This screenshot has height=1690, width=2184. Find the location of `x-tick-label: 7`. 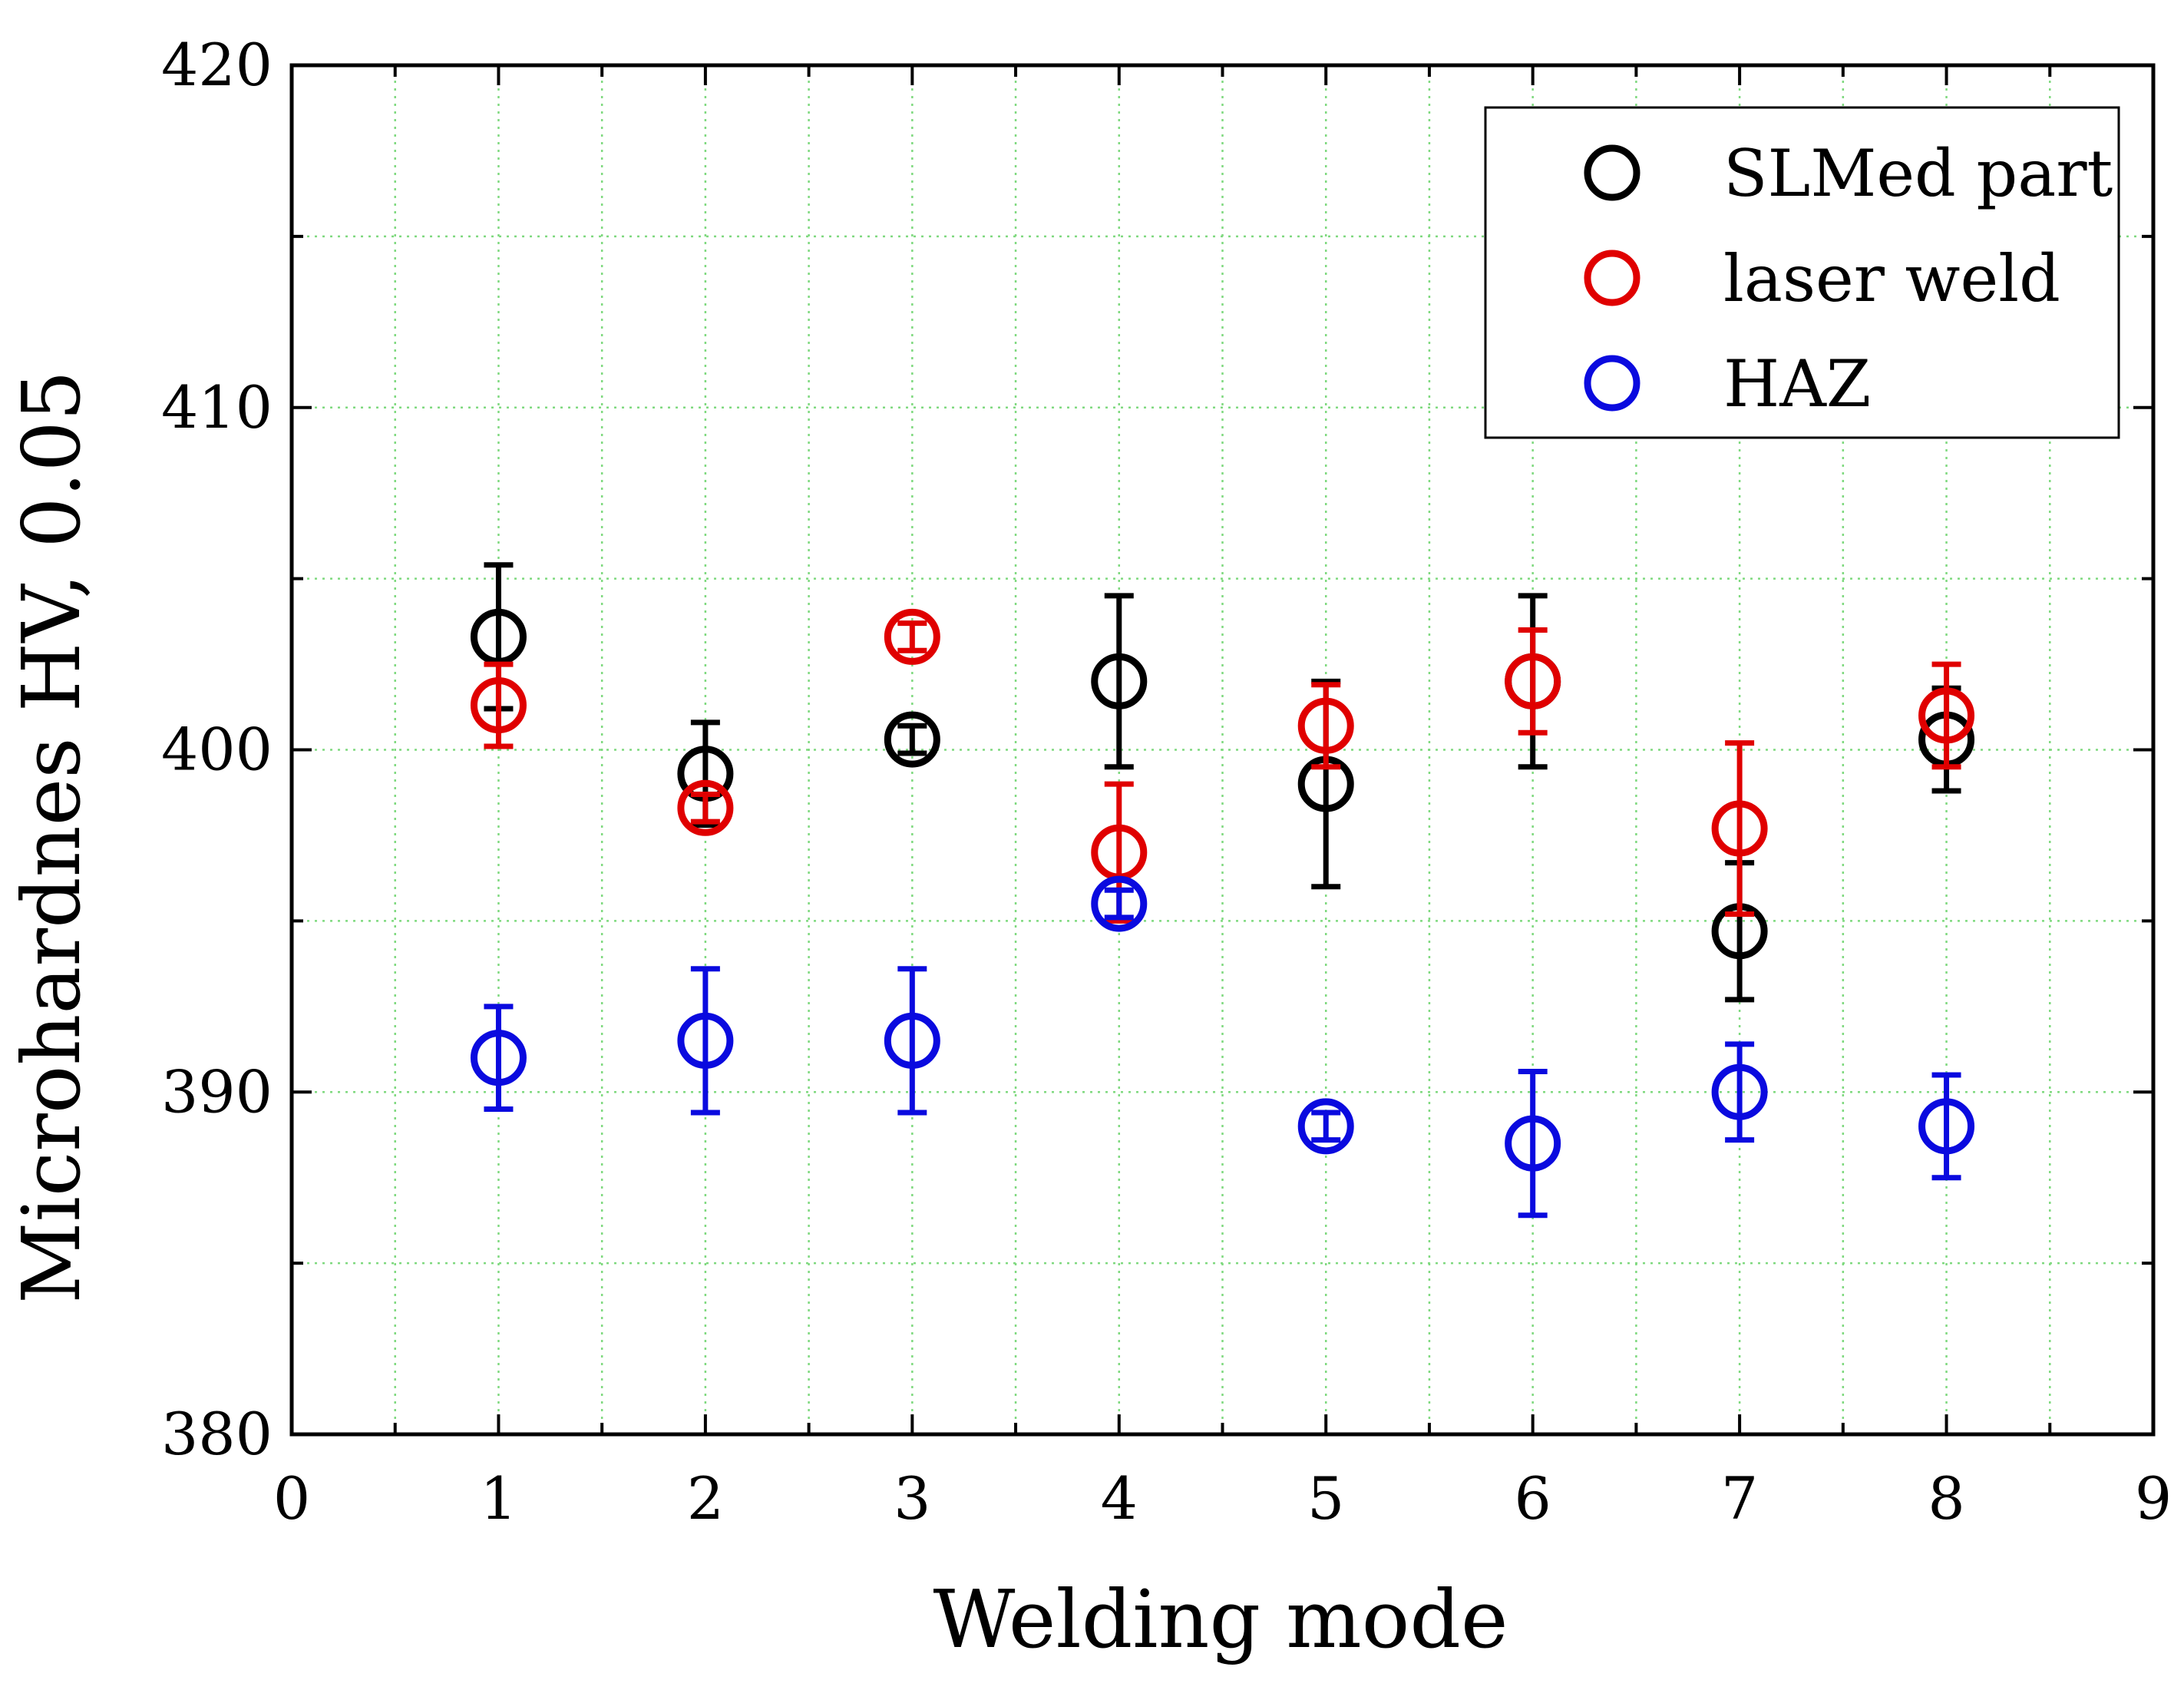

x-tick-label: 7 is located at coordinates (1739, 1498).